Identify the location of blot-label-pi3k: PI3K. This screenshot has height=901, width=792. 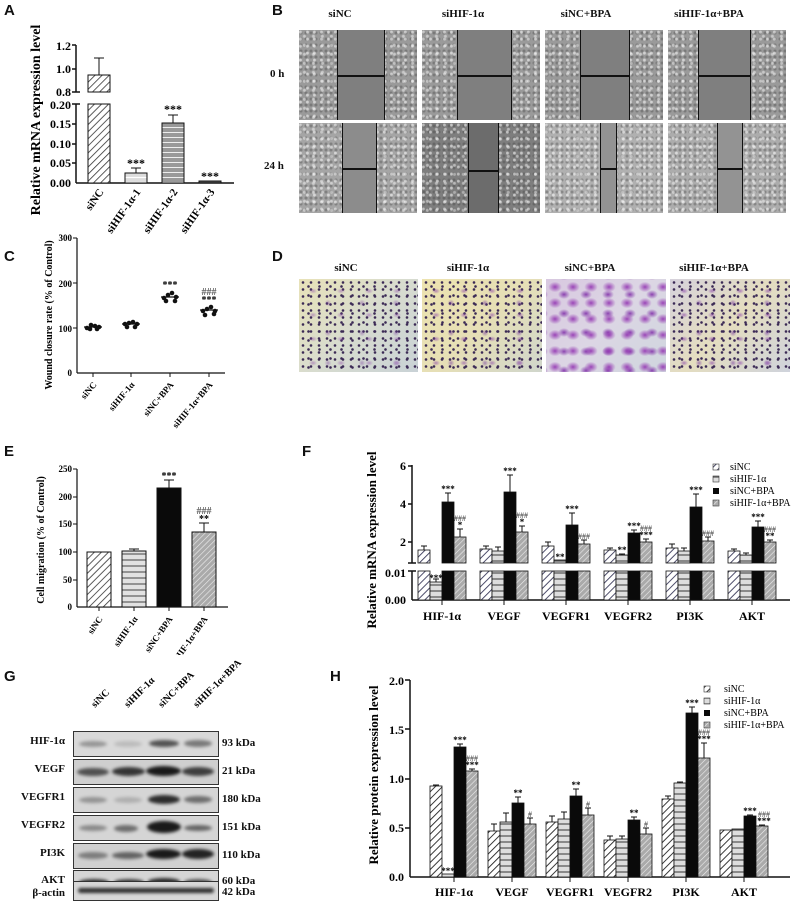
(52, 853).